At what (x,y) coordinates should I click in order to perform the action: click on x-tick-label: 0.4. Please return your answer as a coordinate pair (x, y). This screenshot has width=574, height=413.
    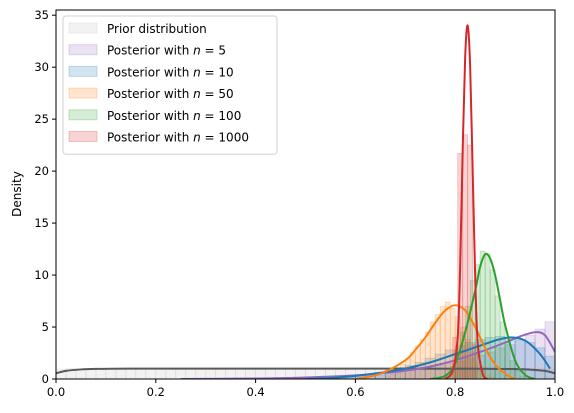
    Looking at the image, I should click on (255, 392).